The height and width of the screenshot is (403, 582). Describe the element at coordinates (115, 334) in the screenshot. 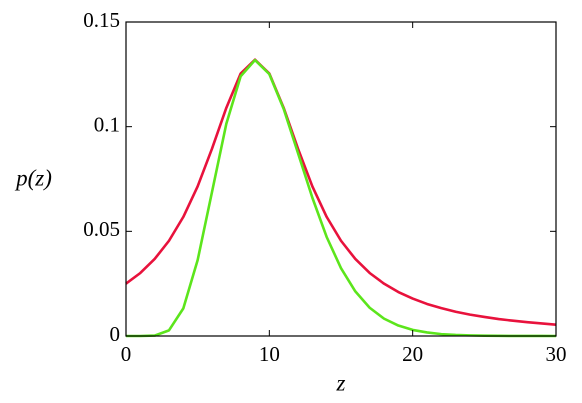

I see `y-tick-label: 0` at that location.